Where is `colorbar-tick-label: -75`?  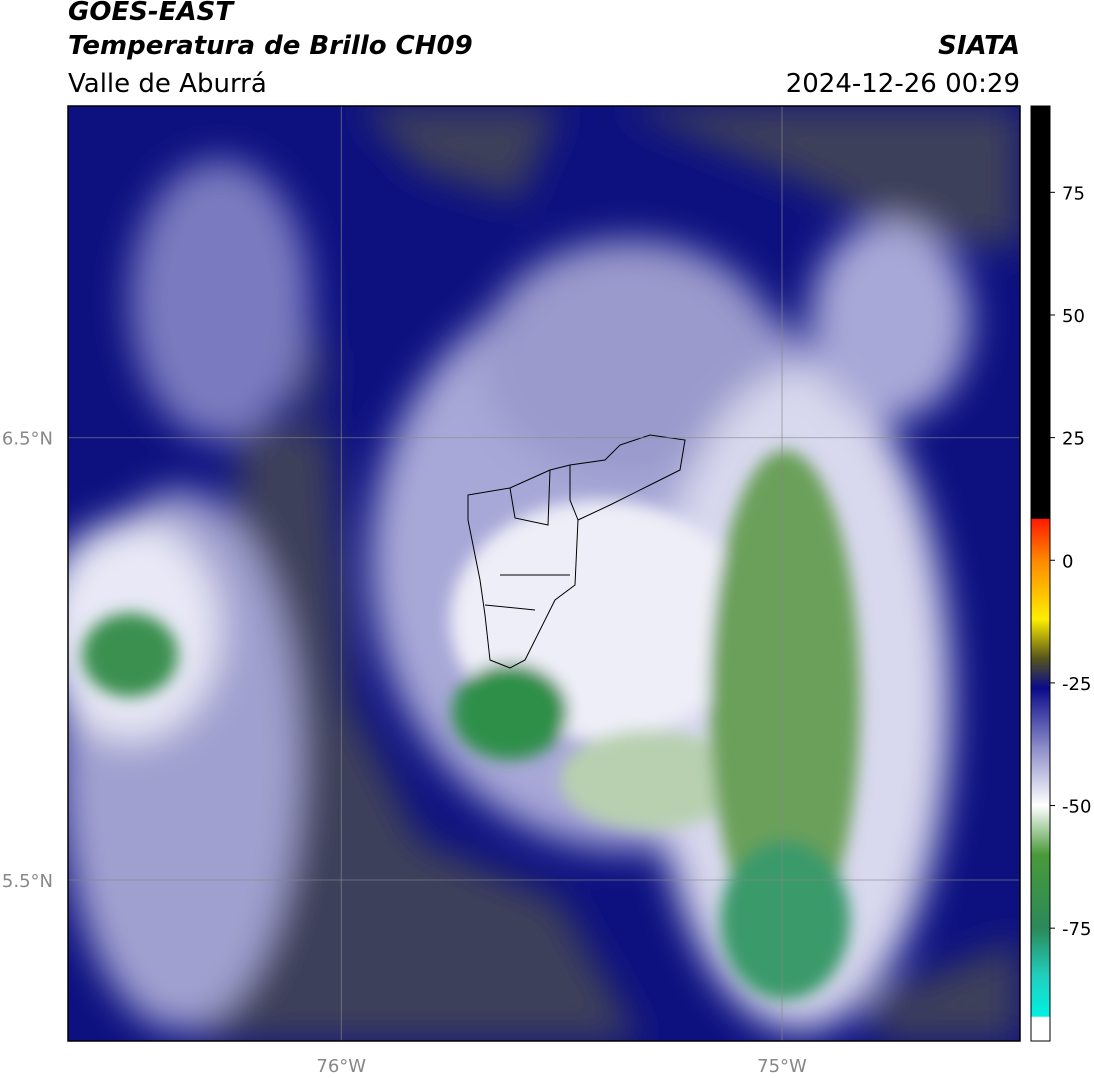
colorbar-tick-label: -75 is located at coordinates (1076, 929).